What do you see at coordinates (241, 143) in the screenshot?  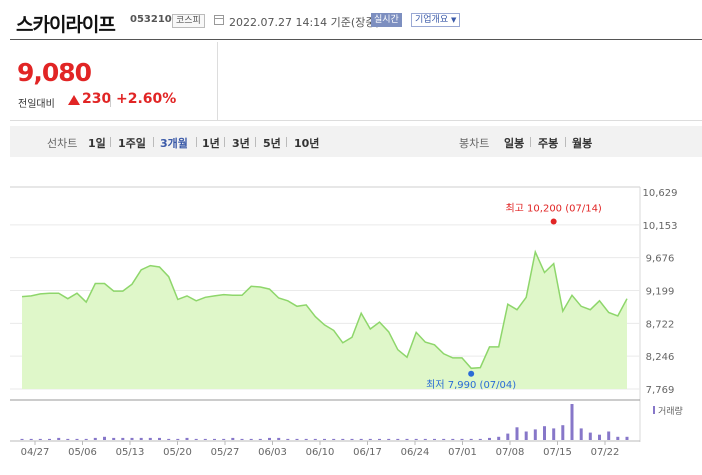 I see `tab-3year: 3년` at bounding box center [241, 143].